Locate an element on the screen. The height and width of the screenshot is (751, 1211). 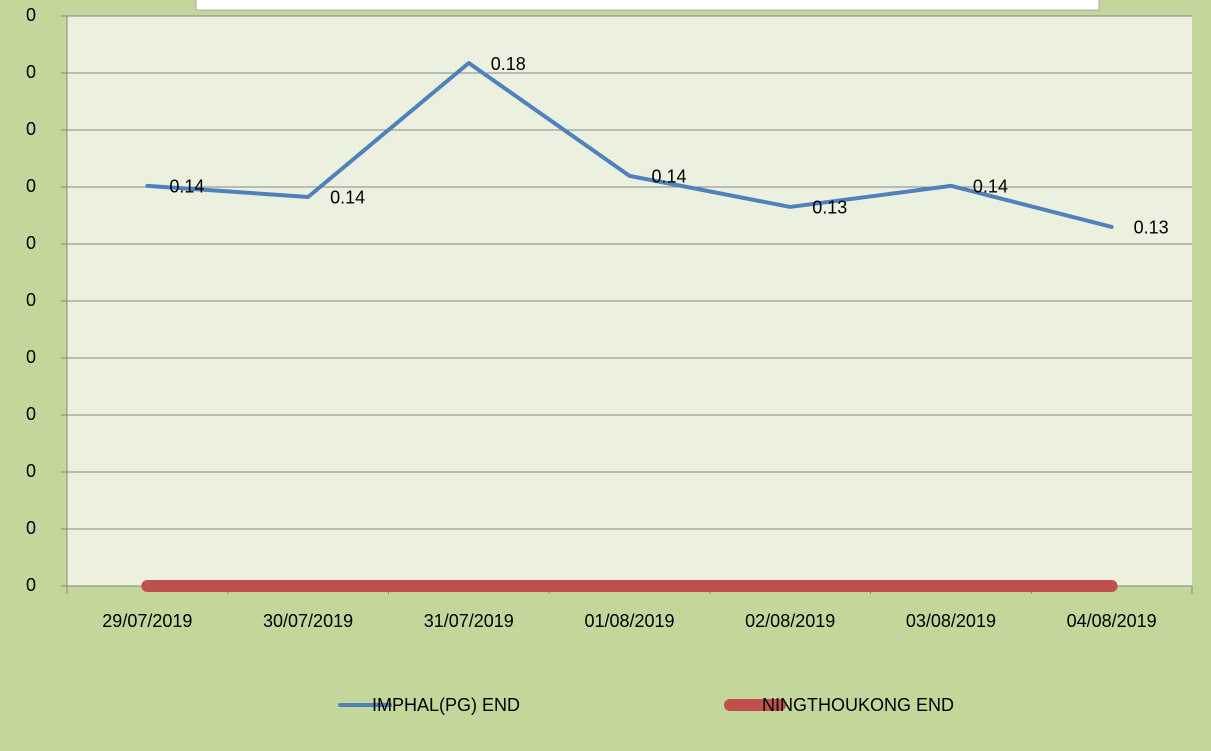
data-label: 0.18 is located at coordinates (508, 64).